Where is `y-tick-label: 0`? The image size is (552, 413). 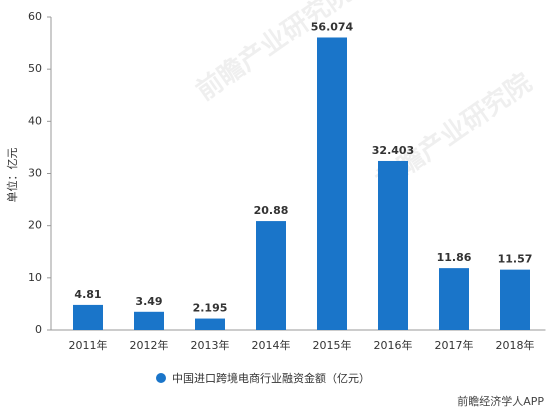 y-tick-label: 0 is located at coordinates (38, 329).